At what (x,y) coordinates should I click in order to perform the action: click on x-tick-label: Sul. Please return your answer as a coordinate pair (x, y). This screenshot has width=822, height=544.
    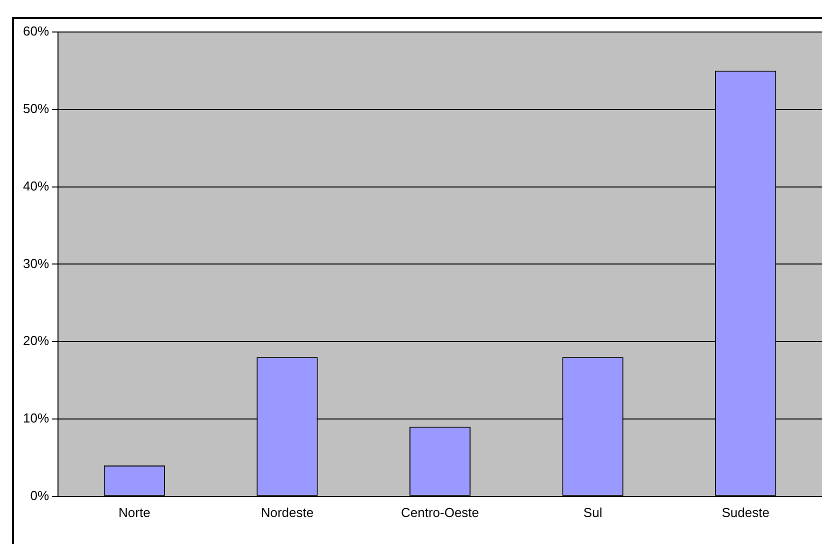
    Looking at the image, I should click on (592, 512).